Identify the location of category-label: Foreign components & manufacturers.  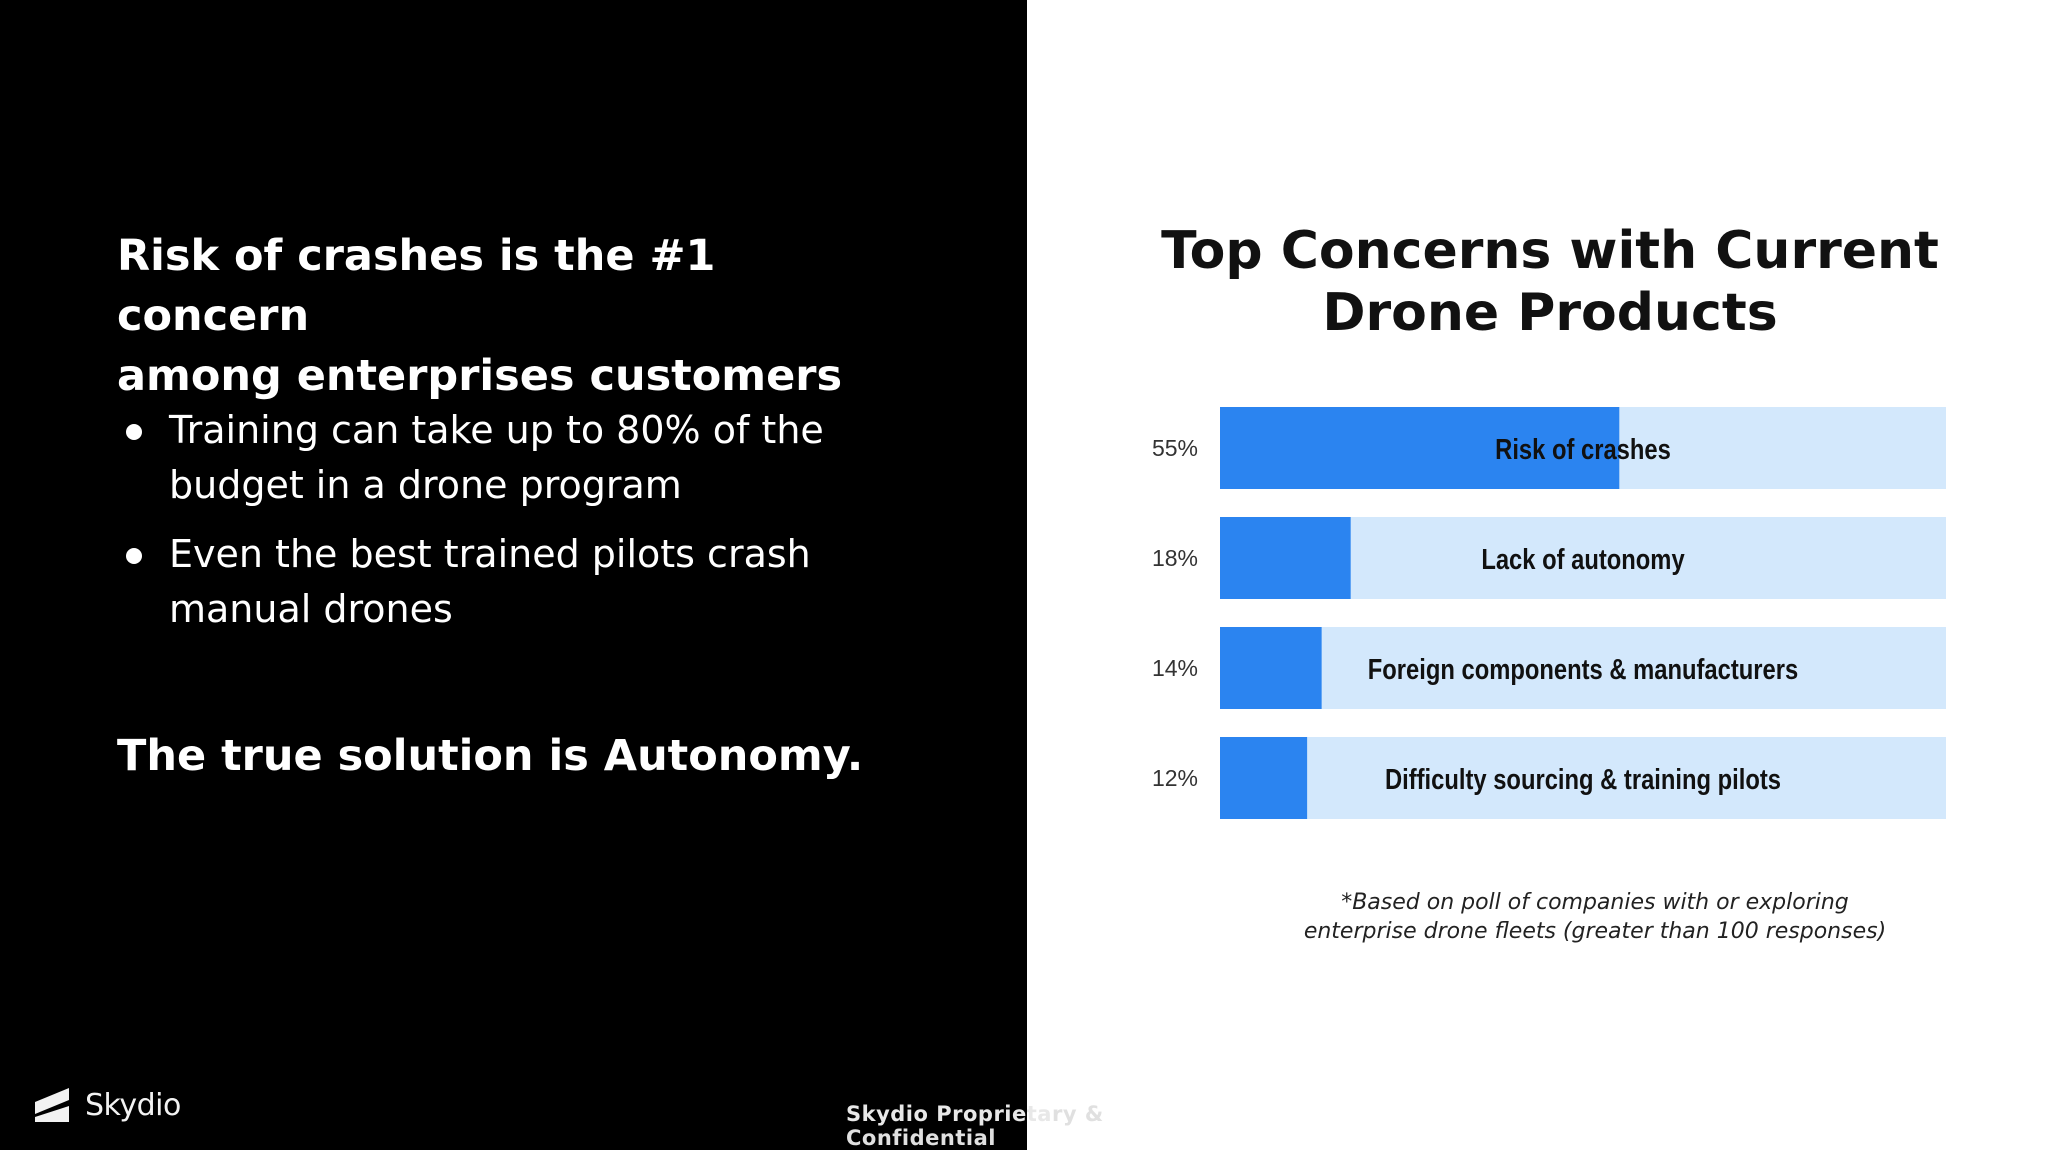
(1583, 669).